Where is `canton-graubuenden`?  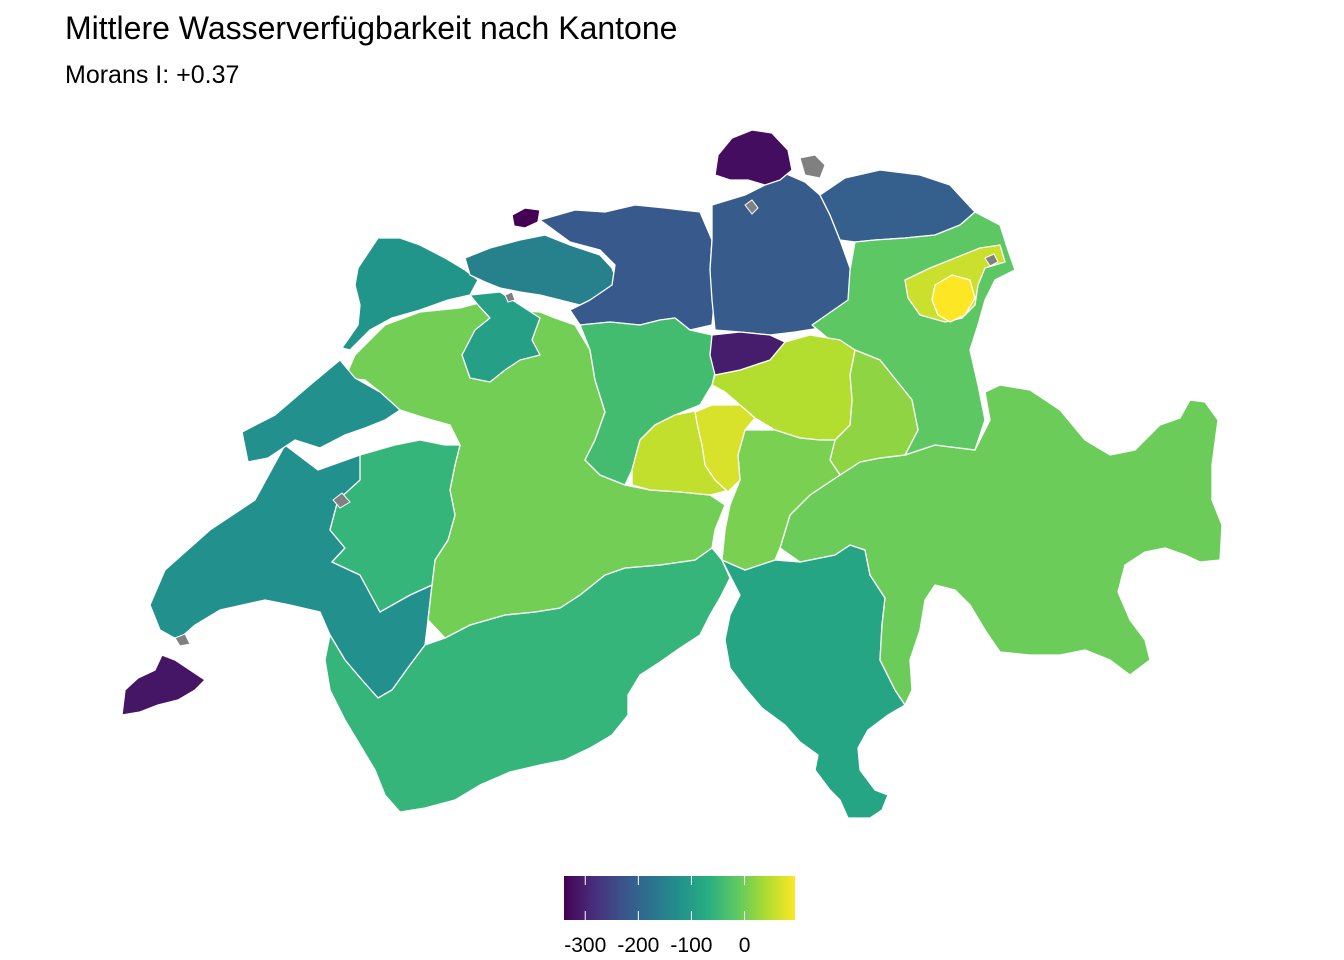
canton-graubuenden is located at coordinates (1001, 545).